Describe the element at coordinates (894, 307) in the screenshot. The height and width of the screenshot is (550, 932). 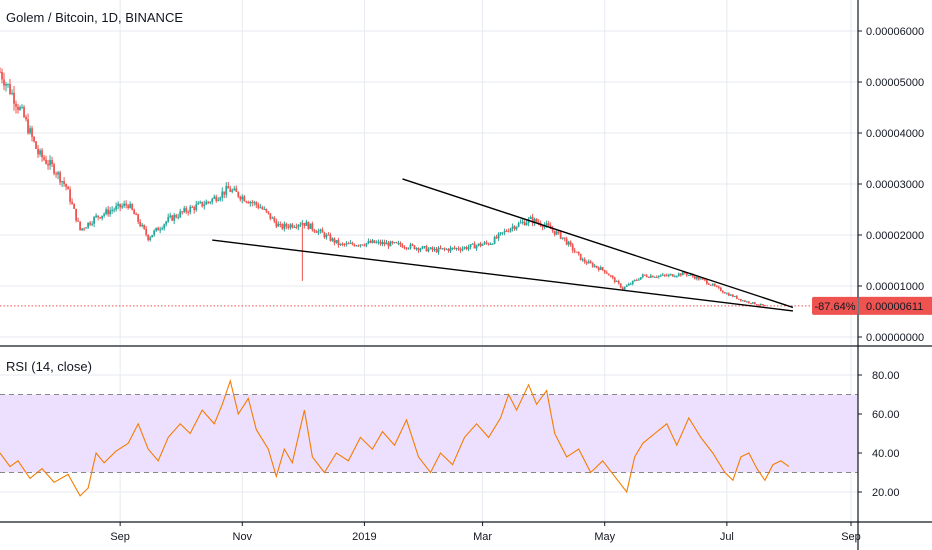
I see `last-price-label: 0.00000611` at that location.